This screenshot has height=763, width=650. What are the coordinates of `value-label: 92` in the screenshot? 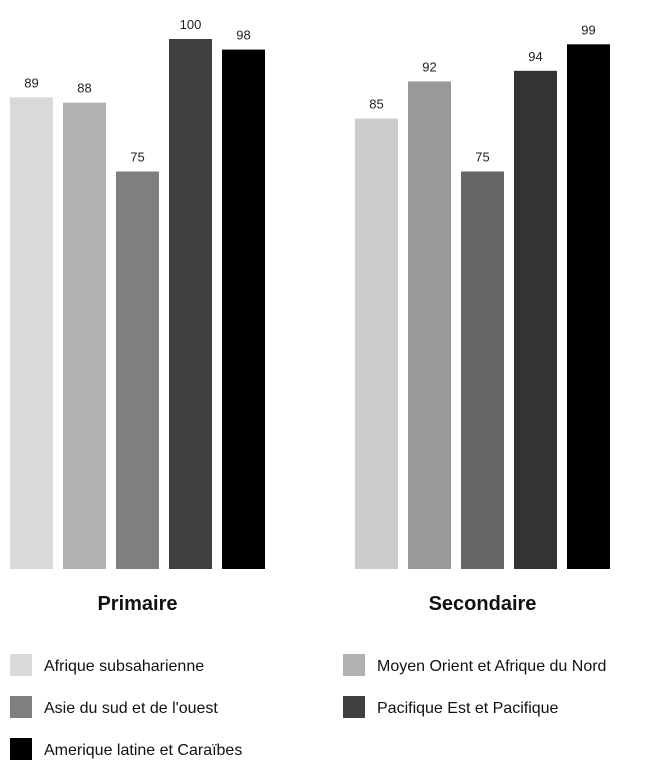 It's located at (429, 66).